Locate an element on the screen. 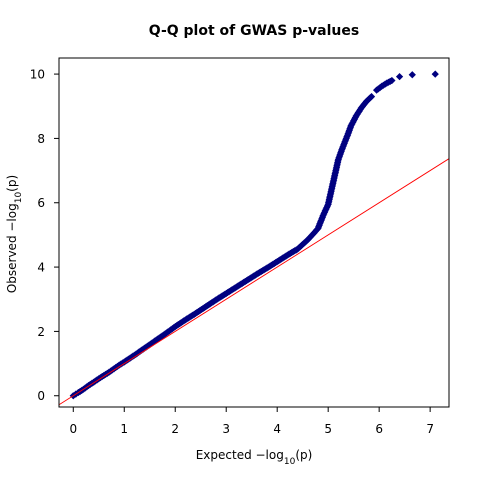 The width and height of the screenshot is (480, 480). y-tick-label: 10 is located at coordinates (37, 75).